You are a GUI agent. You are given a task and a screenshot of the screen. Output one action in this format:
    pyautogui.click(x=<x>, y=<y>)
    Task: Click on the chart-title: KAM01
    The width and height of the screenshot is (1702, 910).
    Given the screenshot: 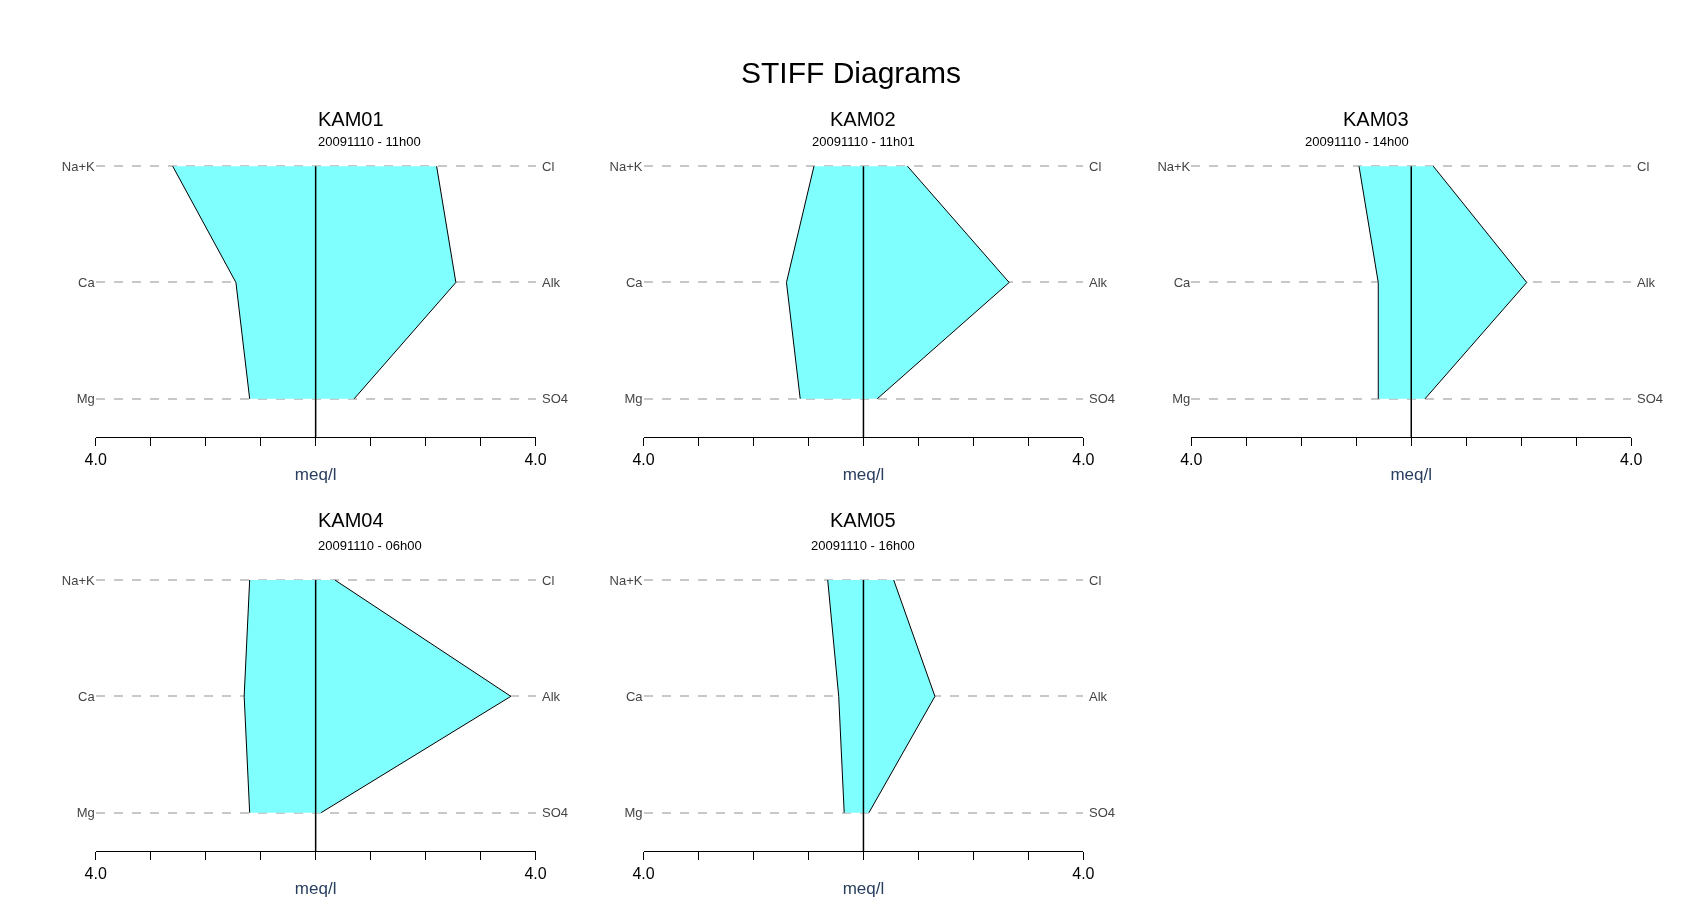 What is the action you would take?
    pyautogui.click(x=351, y=119)
    